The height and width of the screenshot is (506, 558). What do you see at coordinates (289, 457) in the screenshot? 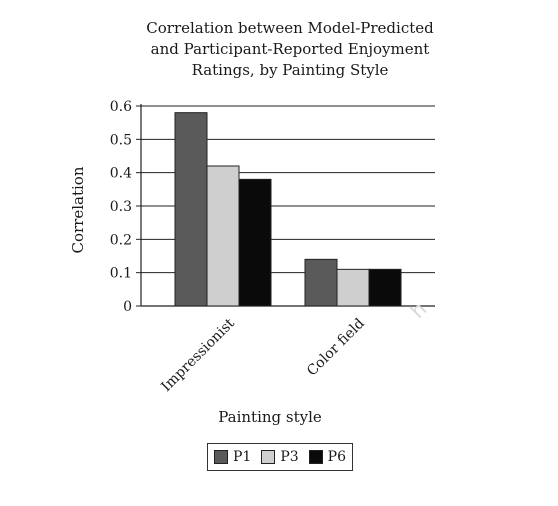
I see `legend-label-p3: P3` at bounding box center [289, 457].